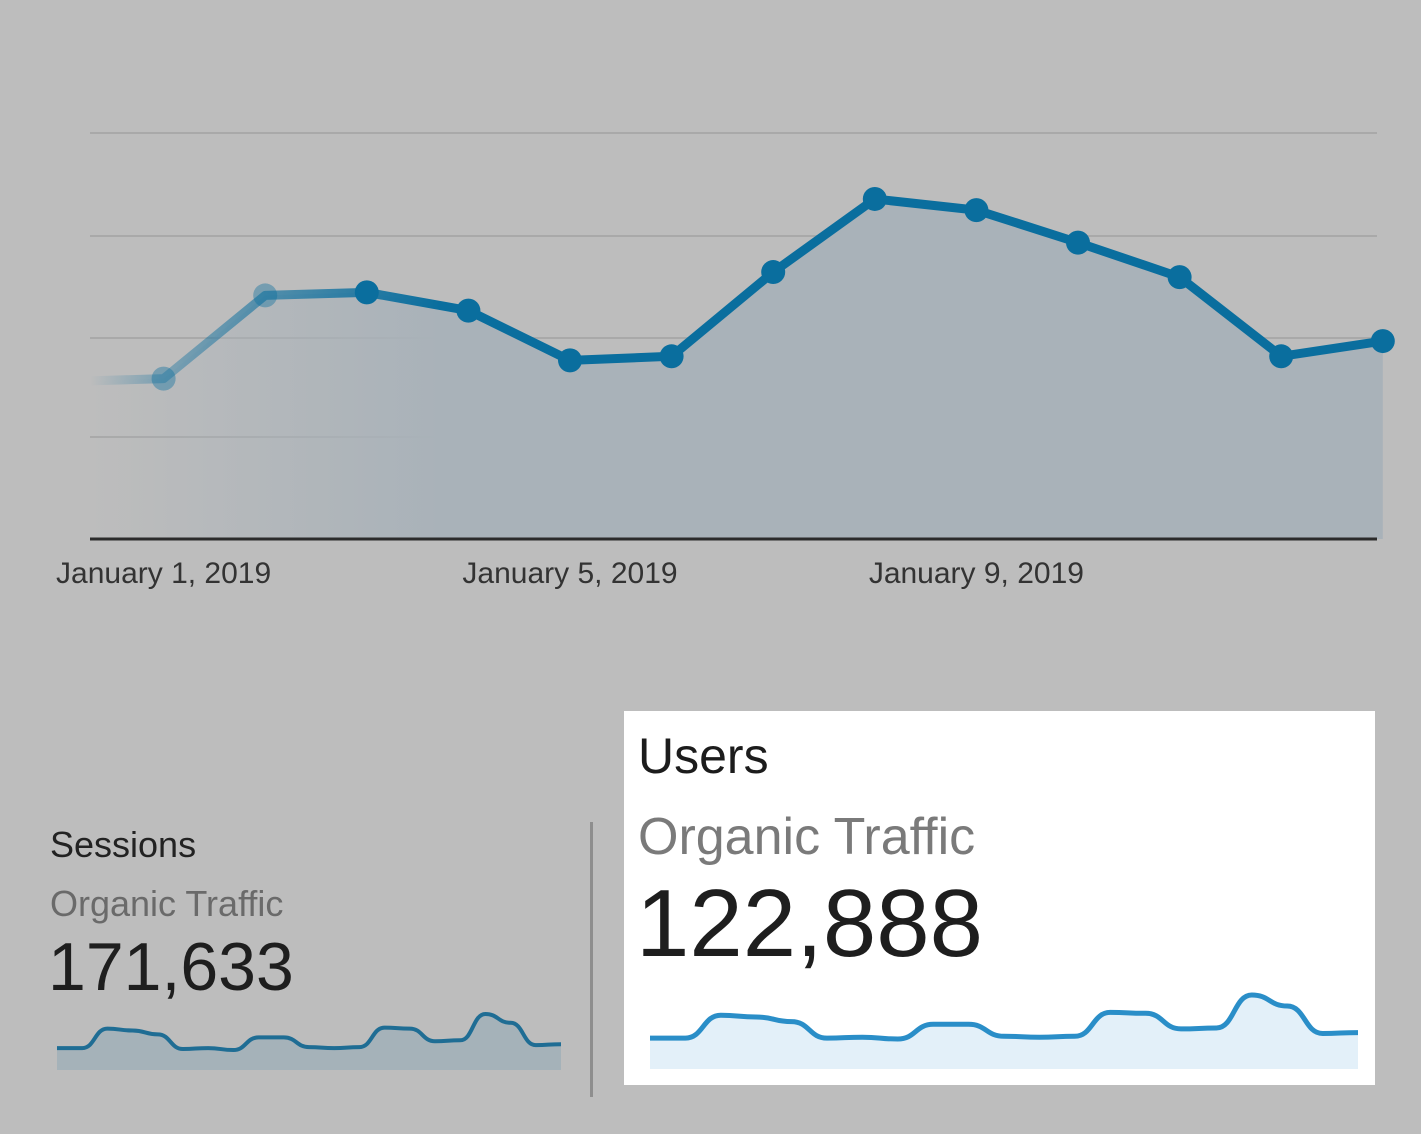 This screenshot has height=1134, width=1421. Describe the element at coordinates (591, 959) in the screenshot. I see `metric-divider` at that location.